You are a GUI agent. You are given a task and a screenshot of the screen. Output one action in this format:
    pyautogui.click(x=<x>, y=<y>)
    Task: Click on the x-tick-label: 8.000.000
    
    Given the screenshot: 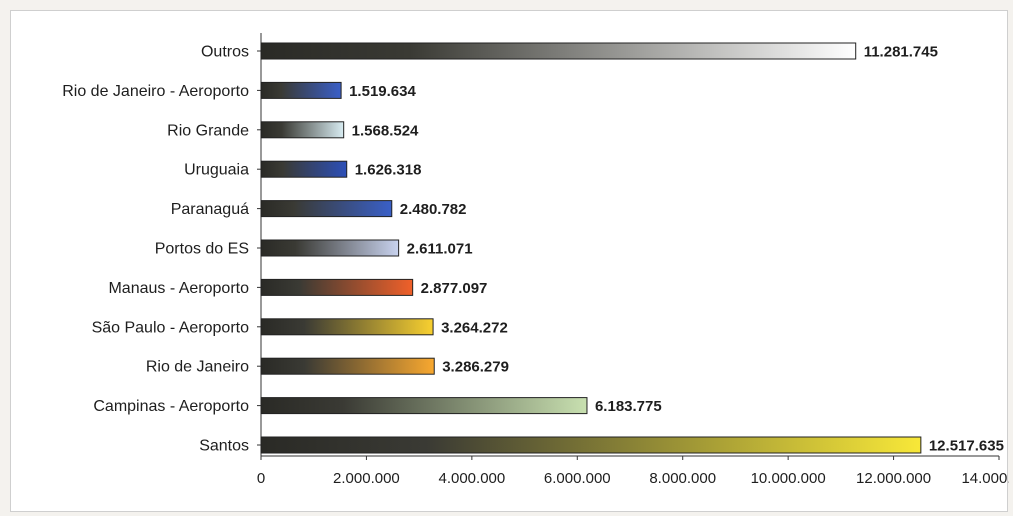 What is the action you would take?
    pyautogui.click(x=682, y=478)
    